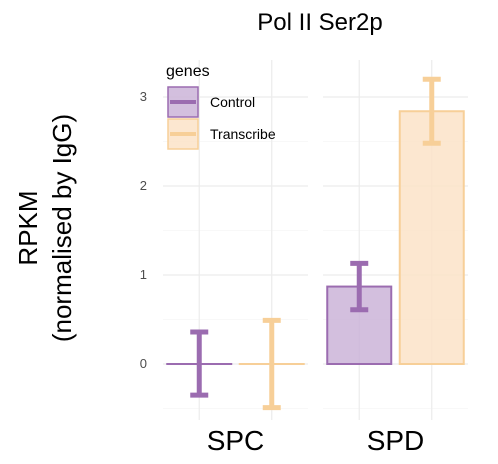 The height and width of the screenshot is (464, 498). Describe the element at coordinates (45, 228) in the screenshot. I see `y-axis-label: RPKM (normalised by IgG)` at that location.